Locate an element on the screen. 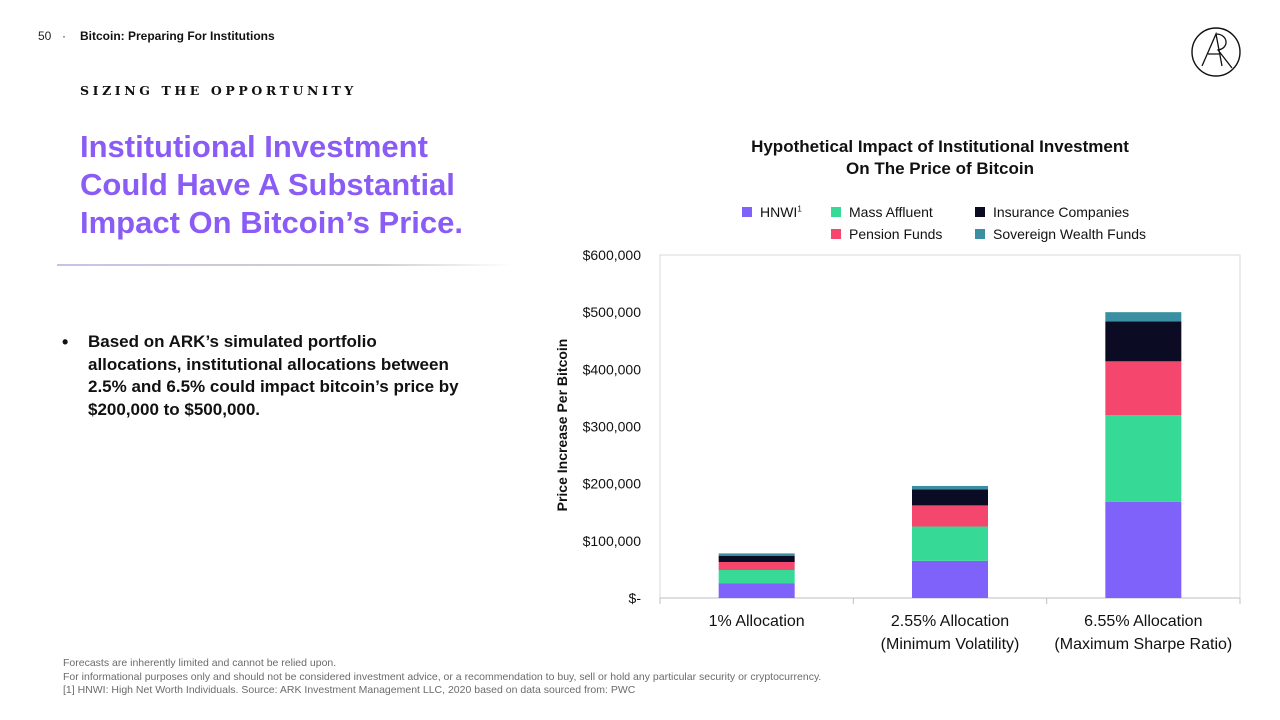 This screenshot has width=1280, height=720. x-tick-label: (Maximum Sharpe Ratio) is located at coordinates (1143, 644).